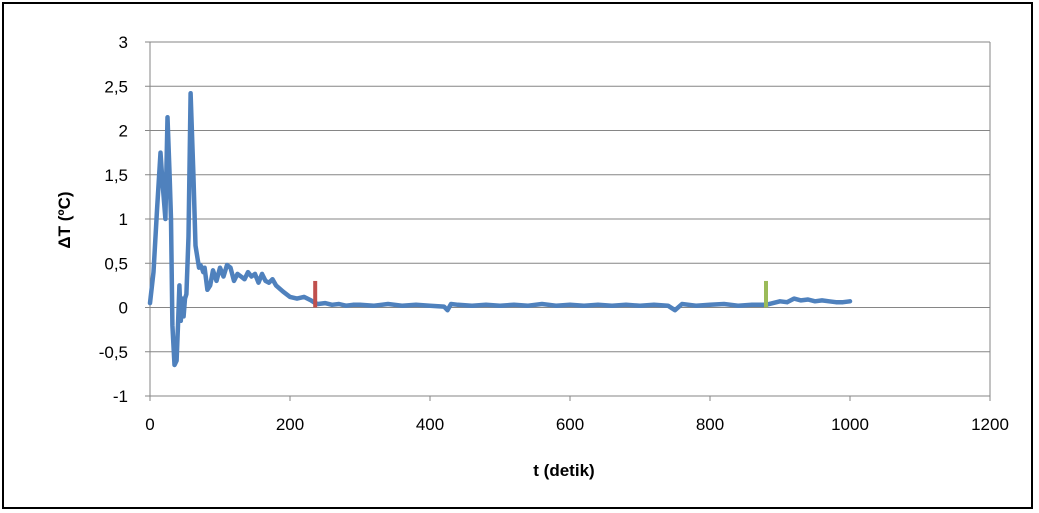 The height and width of the screenshot is (513, 1039). I want to click on x-axis-title: t (detik), so click(563, 470).